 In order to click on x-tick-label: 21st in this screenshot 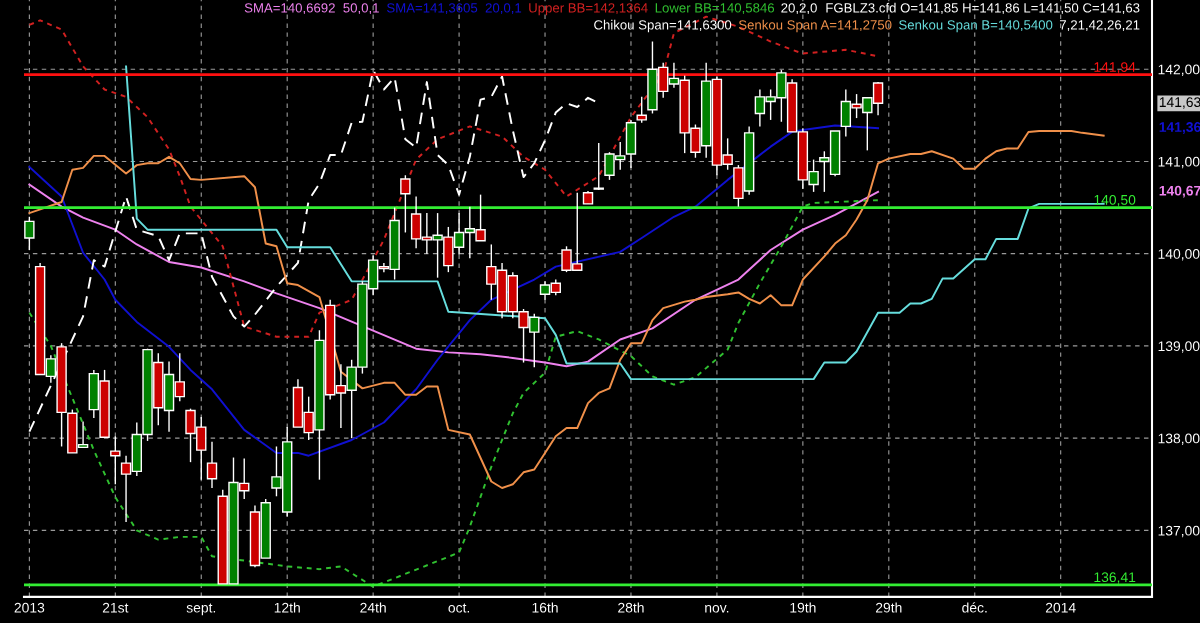, I will do `click(115, 607)`.